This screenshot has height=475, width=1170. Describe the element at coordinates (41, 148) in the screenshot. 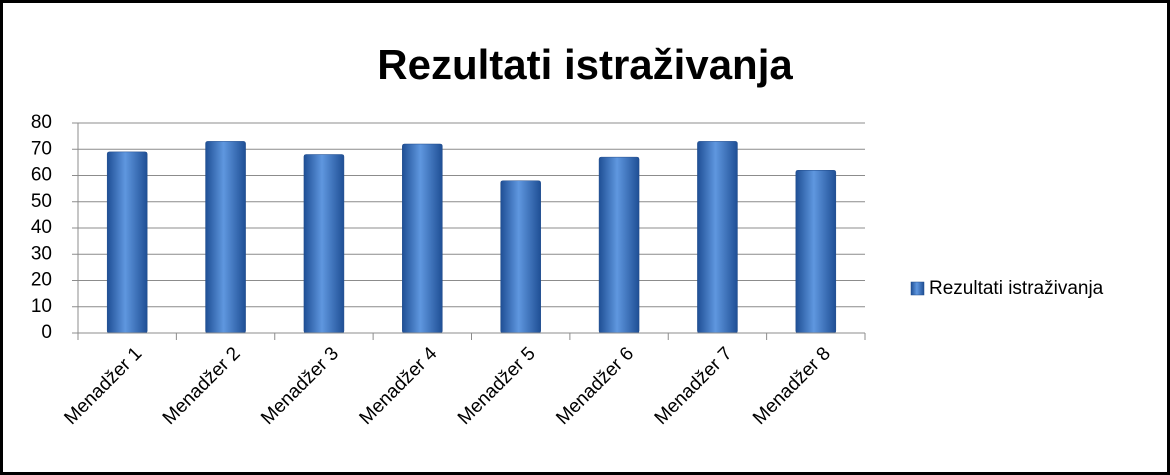

I see `y-tick-label: 70` at that location.